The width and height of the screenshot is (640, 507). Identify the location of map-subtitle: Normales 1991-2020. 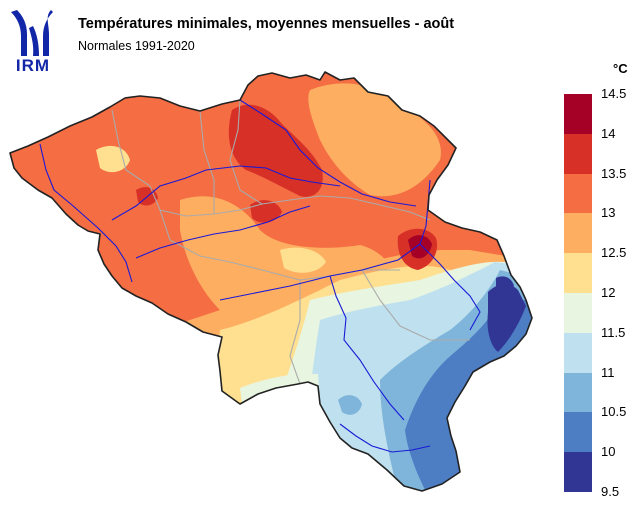
(136, 46).